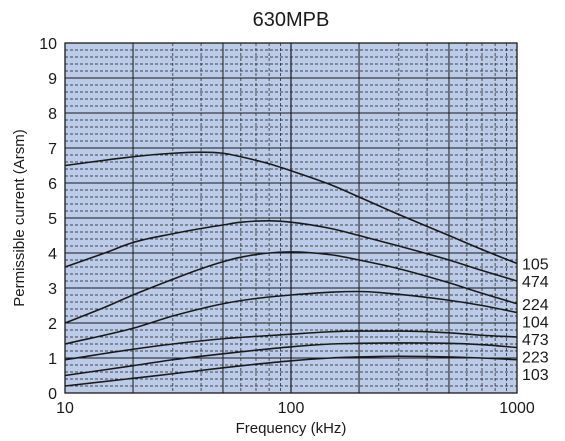 The width and height of the screenshot is (565, 441). I want to click on series-label-223: 223, so click(535, 357).